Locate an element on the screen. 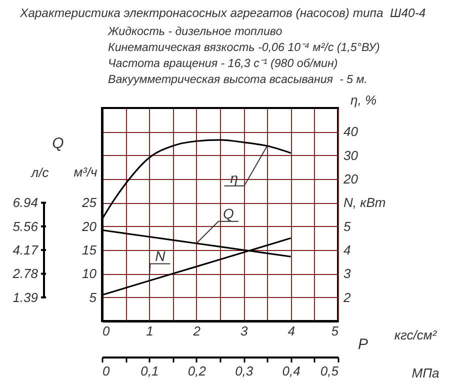 Image resolution: width=459 pixels, height=388 pixels. x2-tick-label: 0,5 is located at coordinates (330, 371).